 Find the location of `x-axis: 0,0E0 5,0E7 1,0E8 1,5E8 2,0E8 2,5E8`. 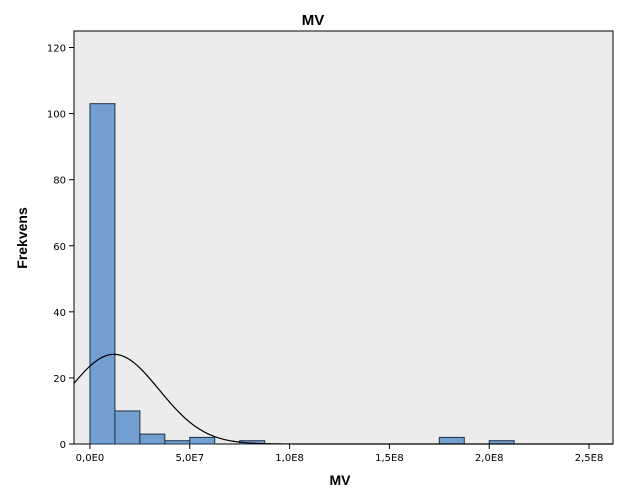

x-axis: 0,0E0 5,0E7 1,0E8 1,5E8 2,0E8 2,5E8 is located at coordinates (340, 454).